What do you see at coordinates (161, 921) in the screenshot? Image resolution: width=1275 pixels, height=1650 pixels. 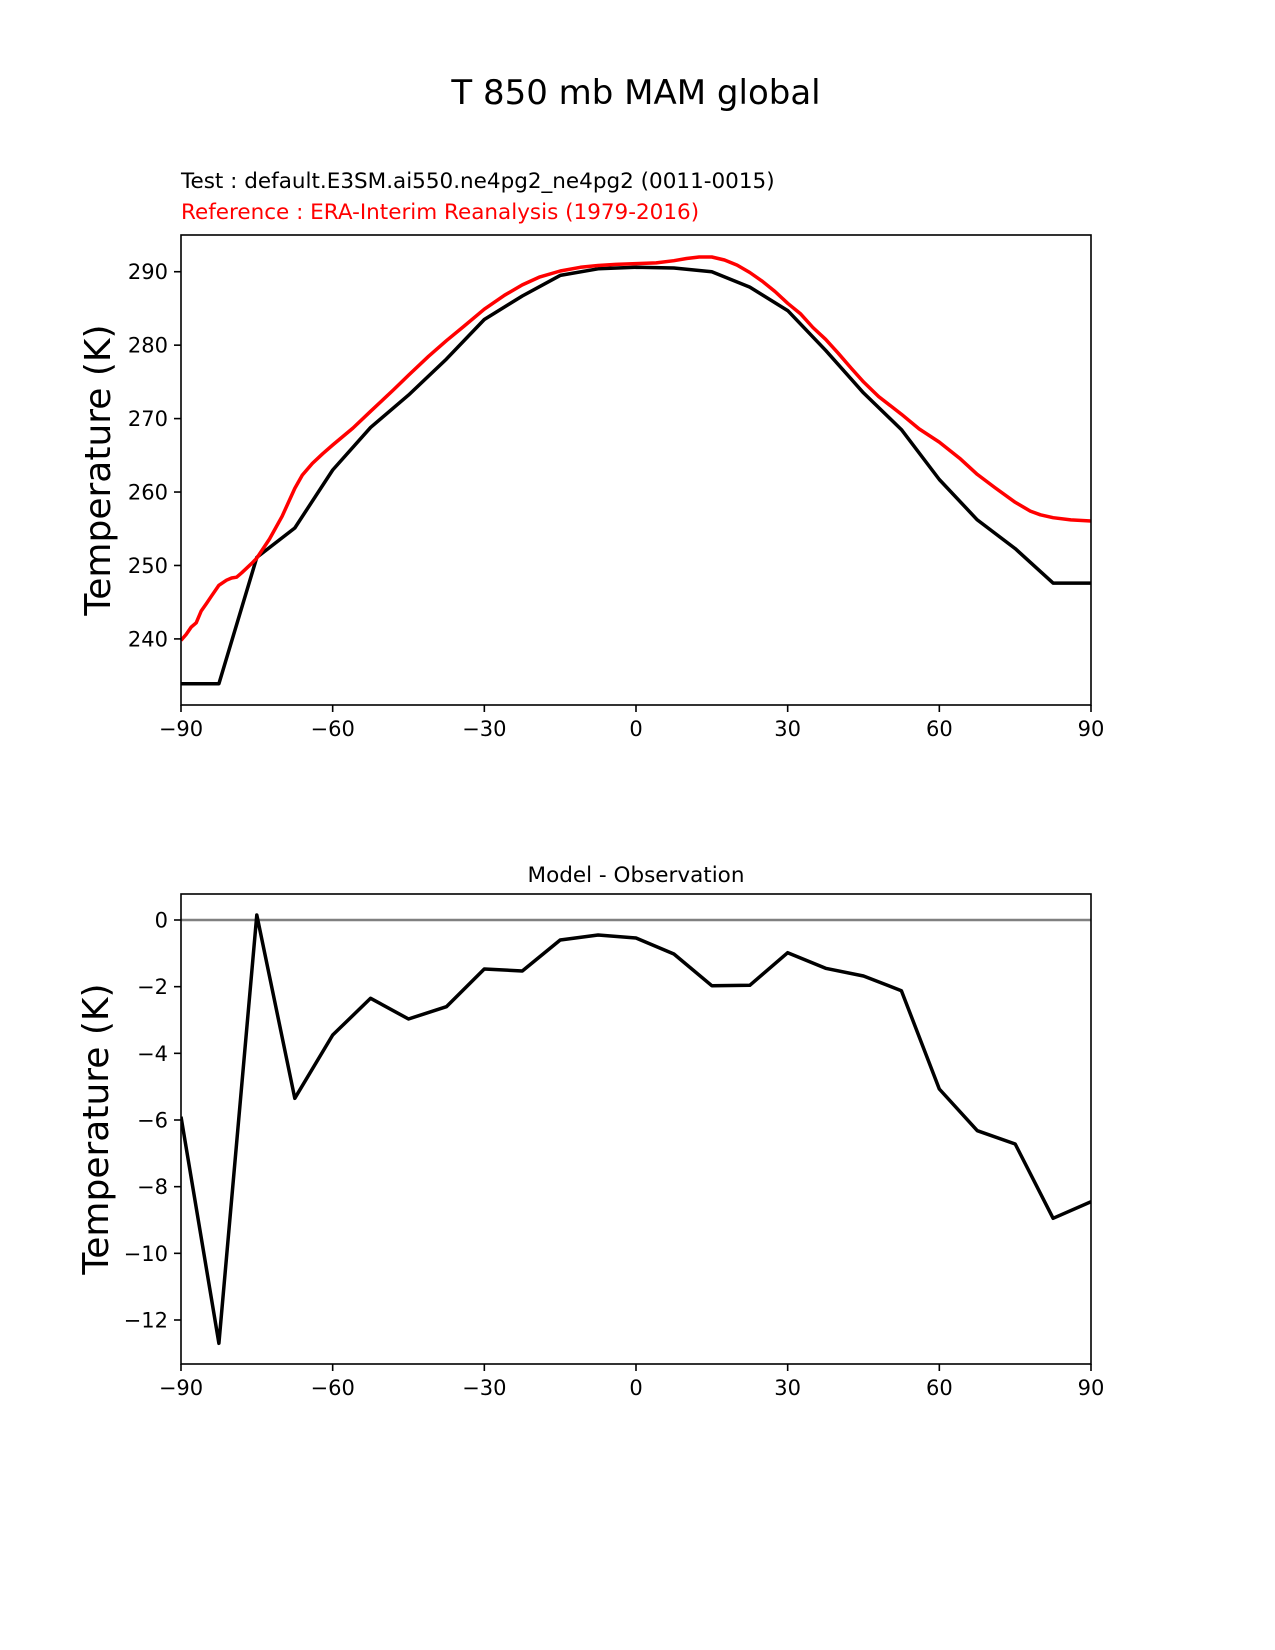 I see `y-tick-label: 0` at bounding box center [161, 921].